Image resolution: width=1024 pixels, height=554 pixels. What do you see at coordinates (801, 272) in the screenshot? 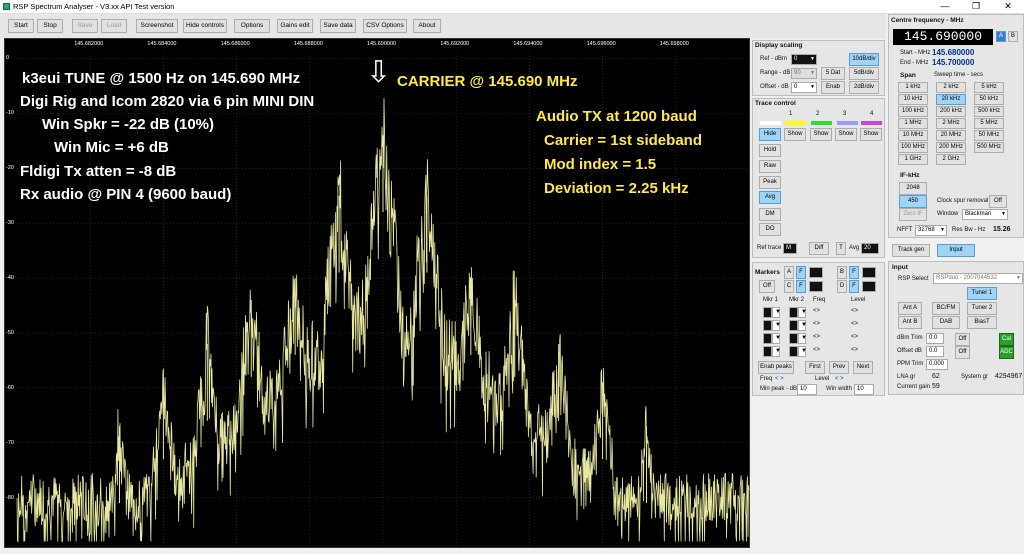
I see `marker-a-f-button: F` at bounding box center [801, 272].